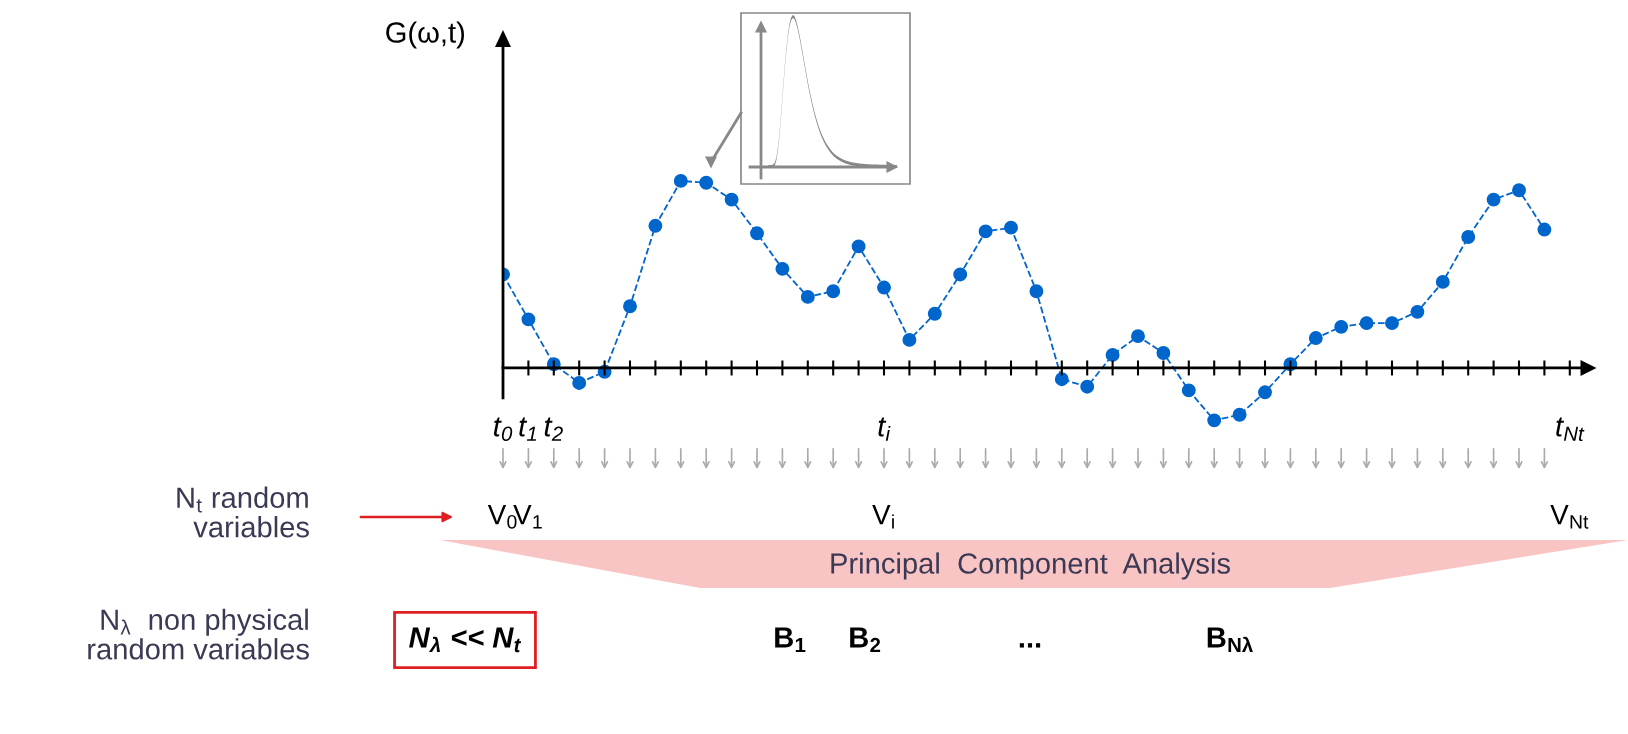 This screenshot has width=1628, height=734. What do you see at coordinates (1030, 566) in the screenshot?
I see `text: Principal Component Analysis` at bounding box center [1030, 566].